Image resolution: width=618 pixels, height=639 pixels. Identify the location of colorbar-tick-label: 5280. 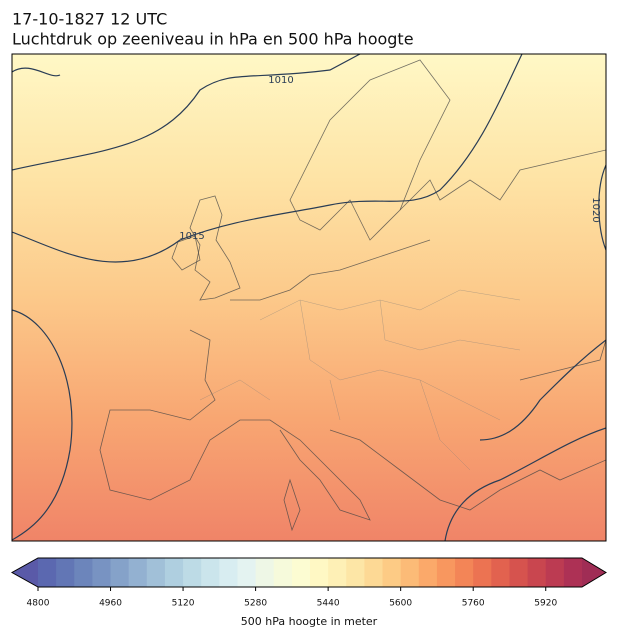
(255, 604).